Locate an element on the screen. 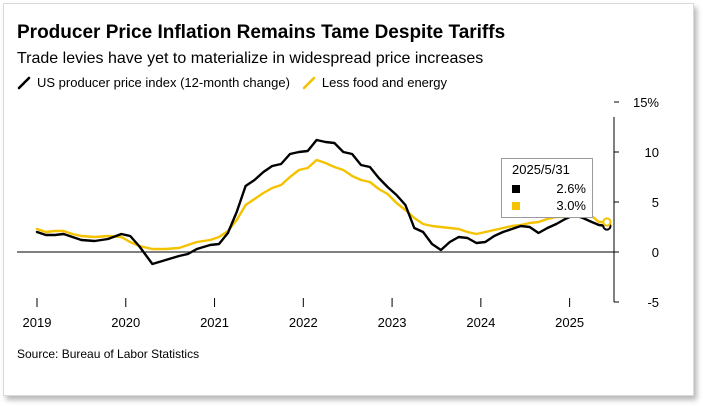 The image size is (703, 406). legend-swatch-ppi-line is located at coordinates (24, 82).